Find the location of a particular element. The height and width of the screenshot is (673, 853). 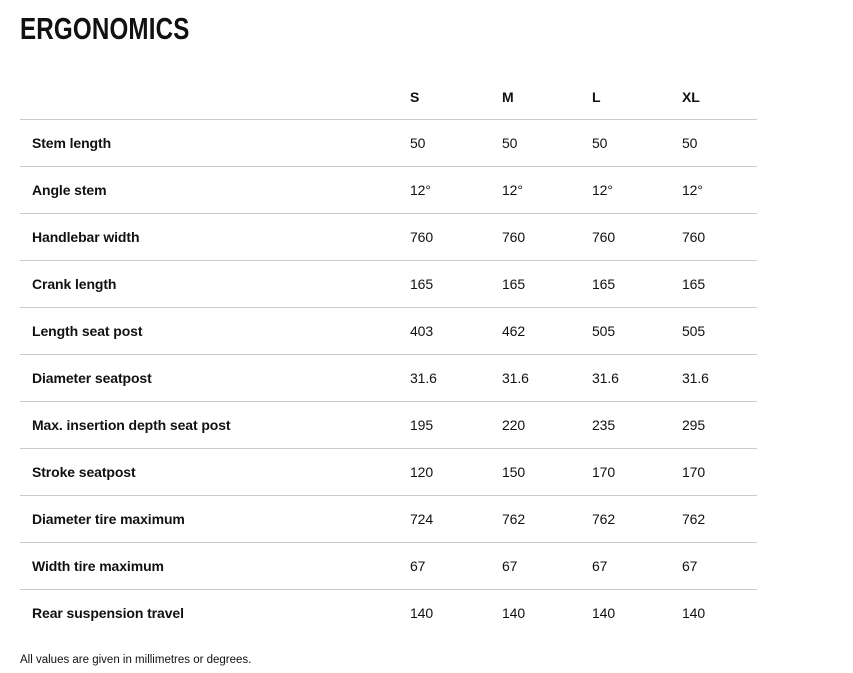

cell-value: 295 is located at coordinates (719, 425).